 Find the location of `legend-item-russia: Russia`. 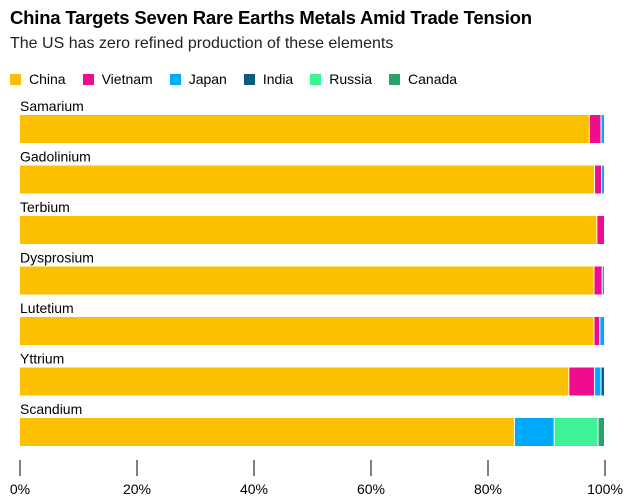

legend-item-russia: Russia is located at coordinates (341, 79).